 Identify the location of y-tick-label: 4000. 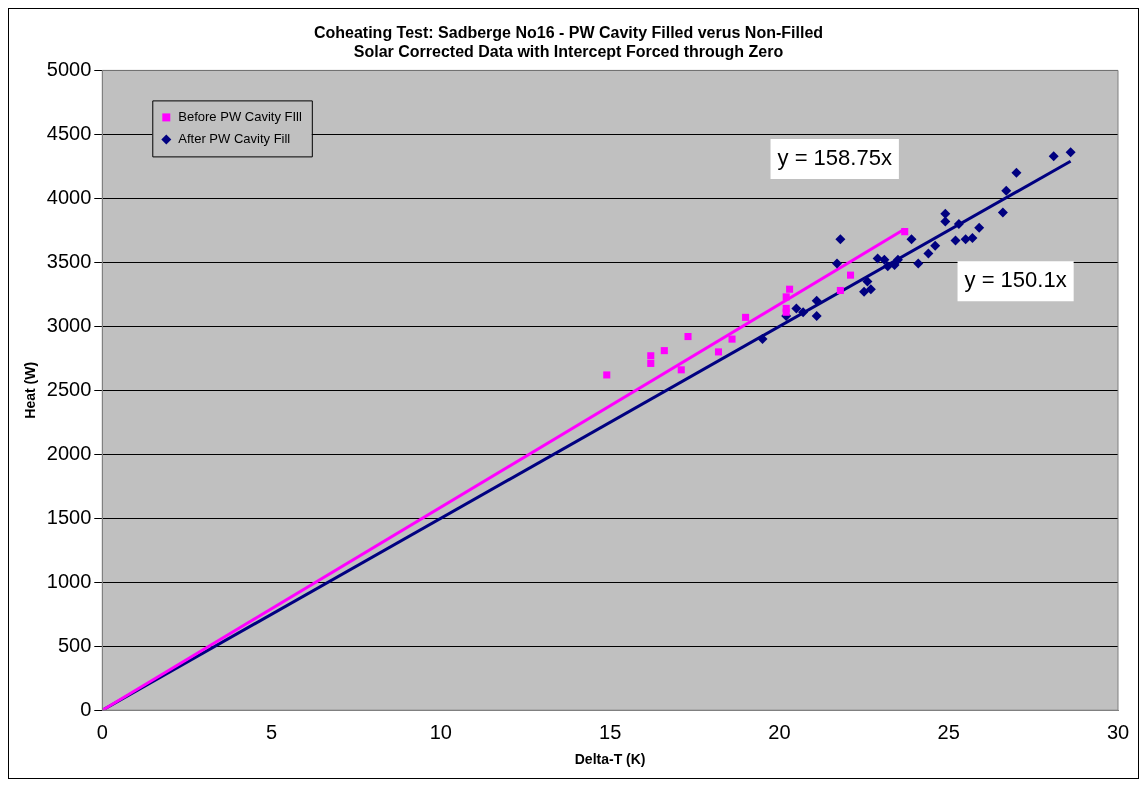
(69, 196).